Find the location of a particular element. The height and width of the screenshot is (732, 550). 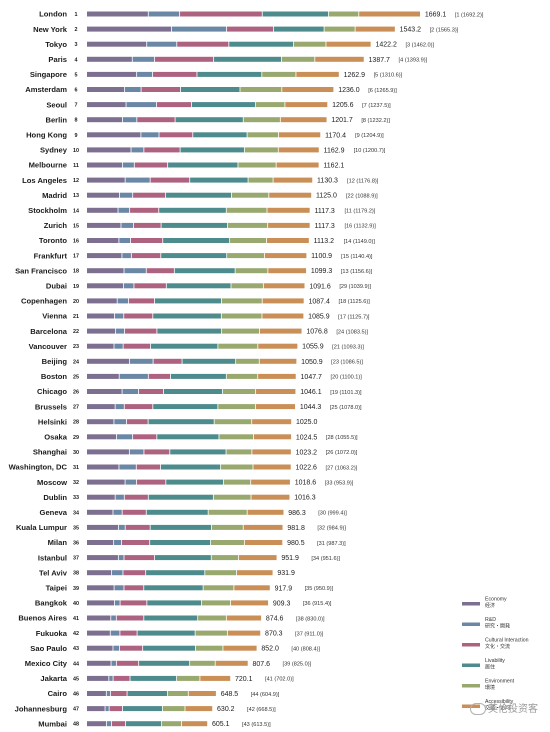

rank-label: 5 is located at coordinates (76, 75).